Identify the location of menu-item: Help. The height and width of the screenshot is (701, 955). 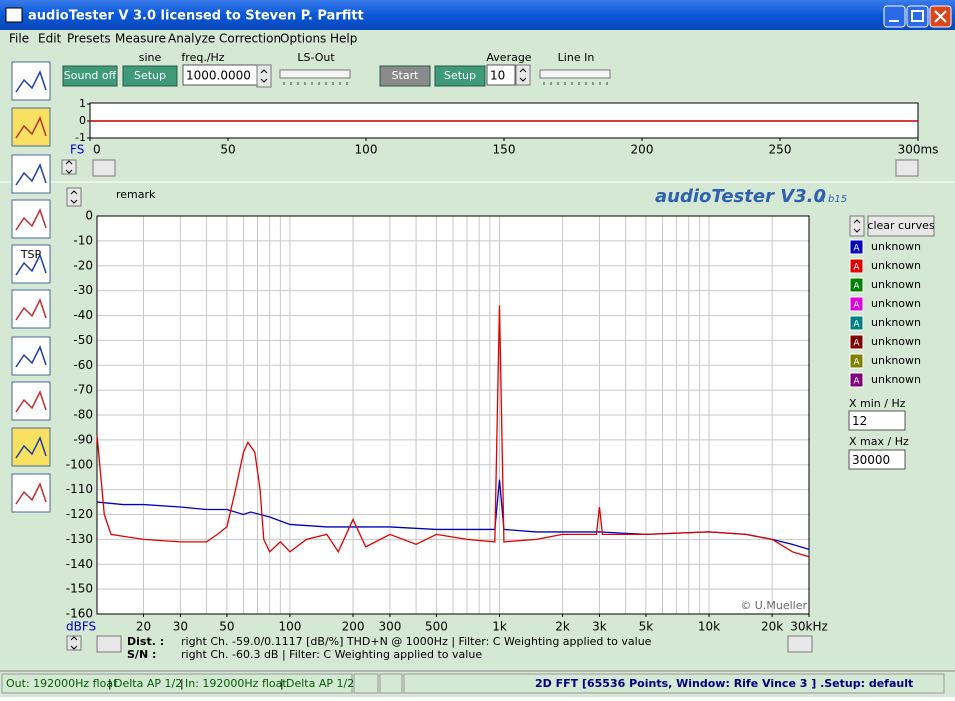
(343, 39).